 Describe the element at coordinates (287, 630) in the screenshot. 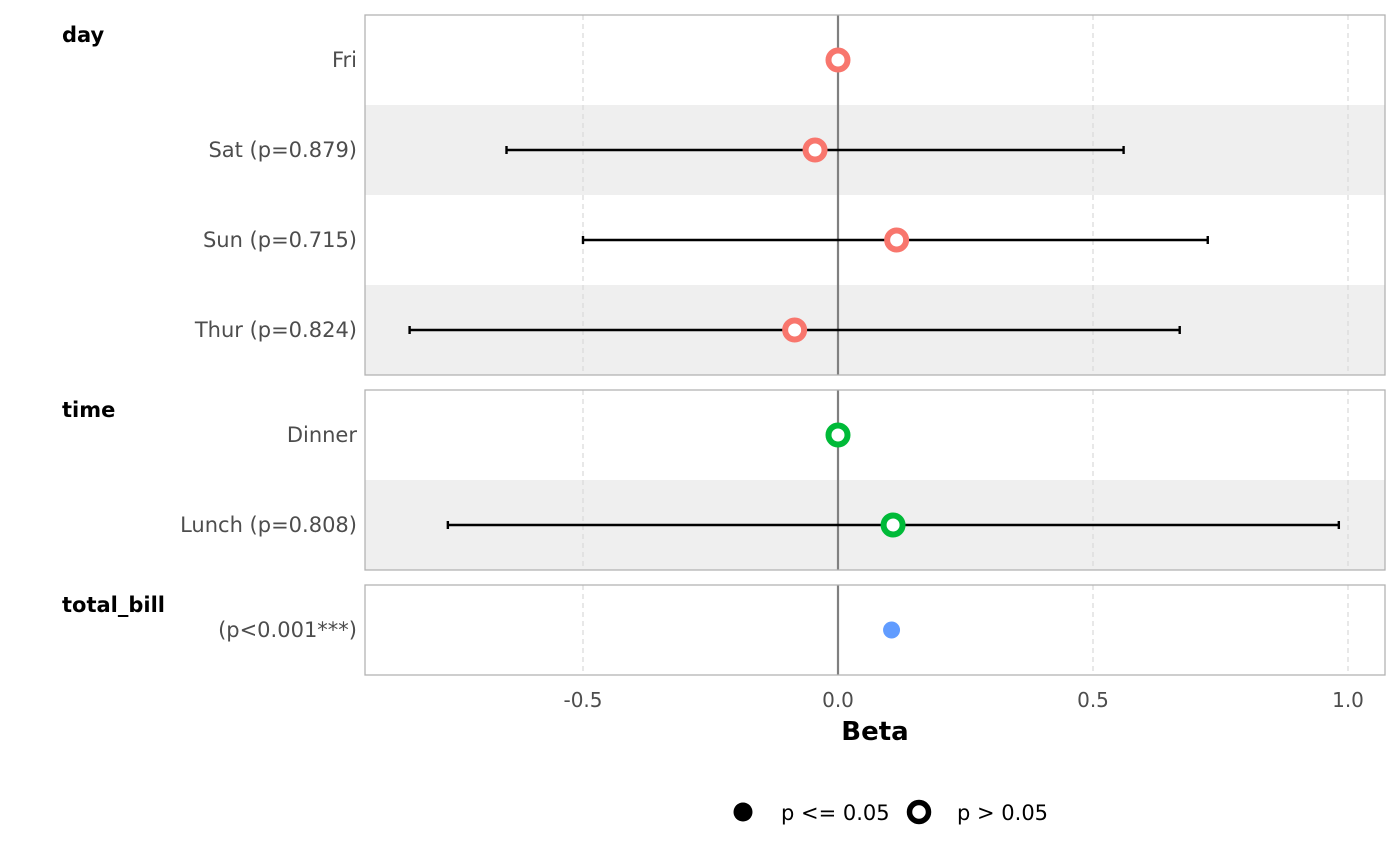

I see `row-label: (p<0.001***)` at that location.